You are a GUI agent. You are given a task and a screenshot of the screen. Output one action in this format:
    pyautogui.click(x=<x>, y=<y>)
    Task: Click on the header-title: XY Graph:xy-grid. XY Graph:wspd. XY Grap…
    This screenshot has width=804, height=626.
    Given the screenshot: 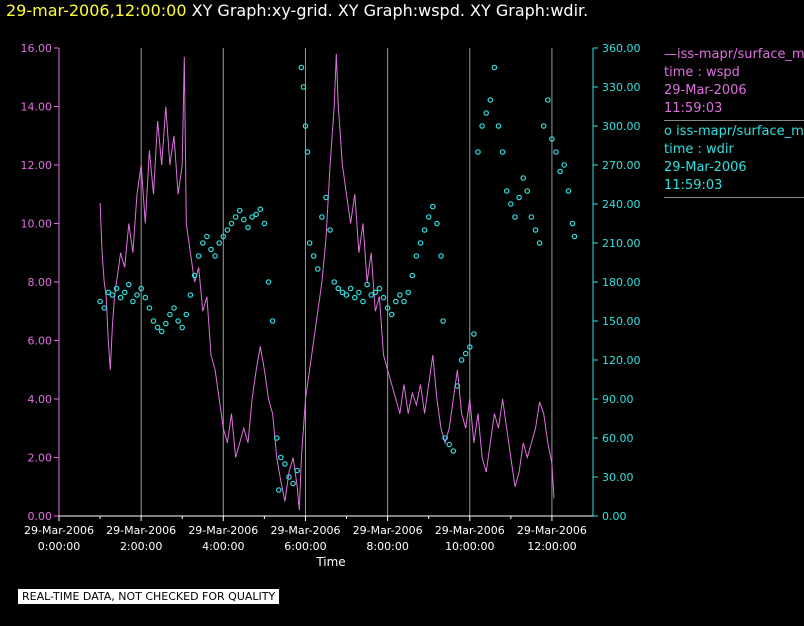 What is the action you would take?
    pyautogui.click(x=390, y=10)
    